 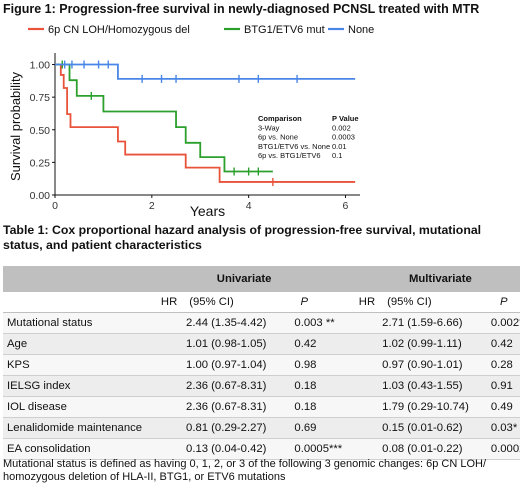 I want to click on annotation-header-comparison: Comparison, so click(x=280, y=118).